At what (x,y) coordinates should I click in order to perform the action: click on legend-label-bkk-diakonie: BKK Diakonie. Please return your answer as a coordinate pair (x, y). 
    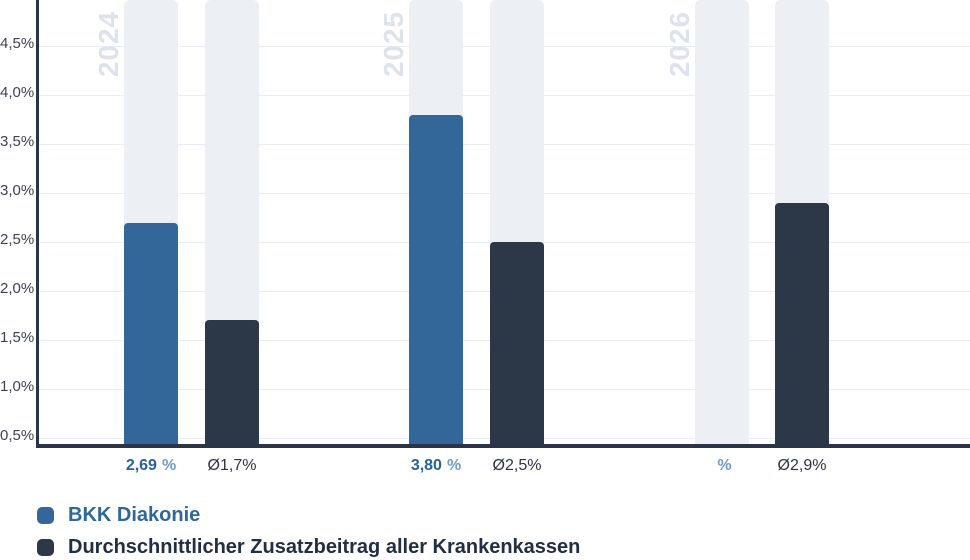
    Looking at the image, I should click on (134, 515).